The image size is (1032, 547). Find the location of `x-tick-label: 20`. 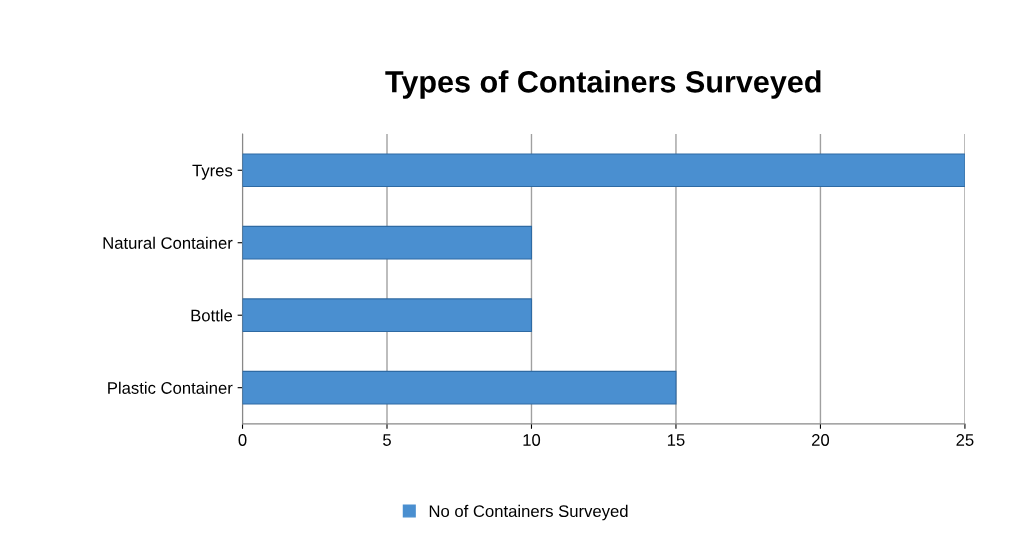

x-tick-label: 20 is located at coordinates (821, 440).